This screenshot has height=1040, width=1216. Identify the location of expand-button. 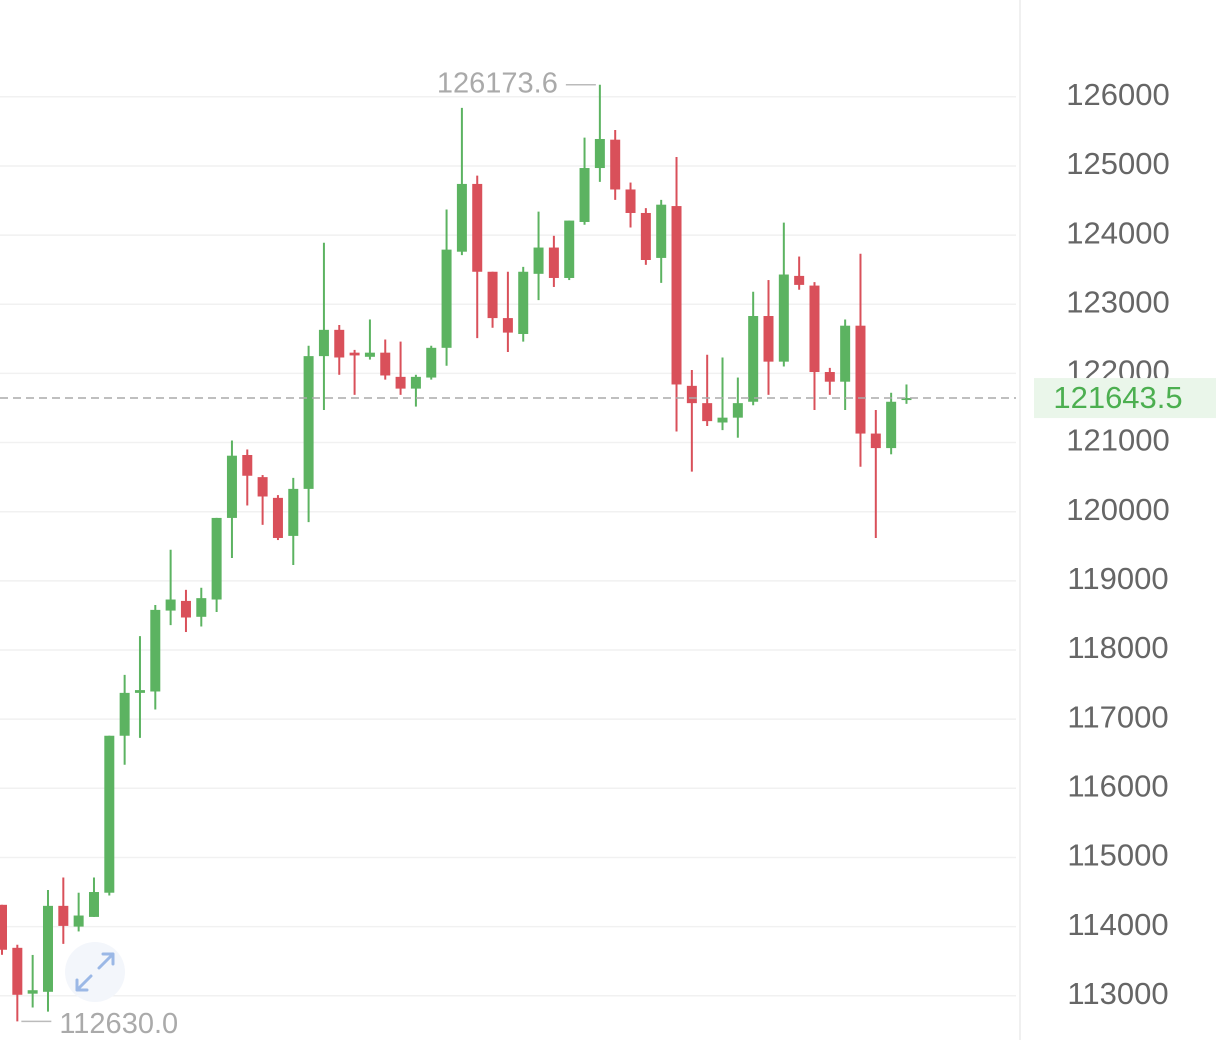
(95, 972).